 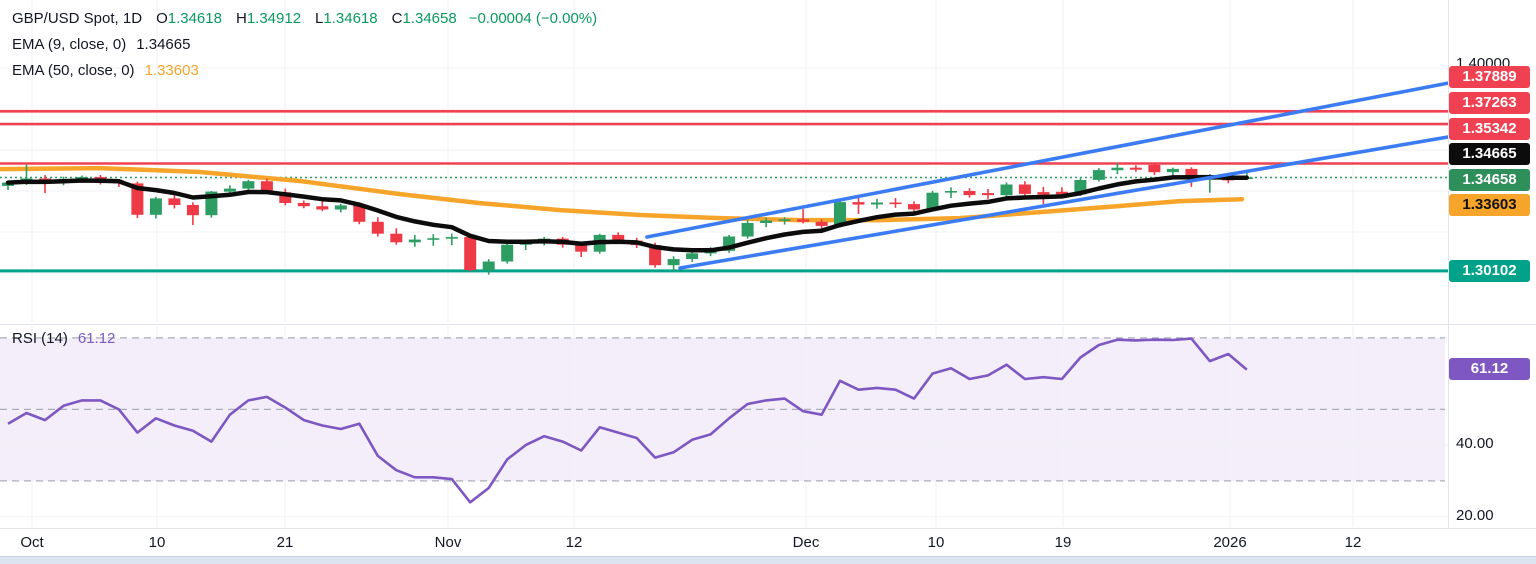 What do you see at coordinates (806, 542) in the screenshot?
I see `time-tick-label: Dec` at bounding box center [806, 542].